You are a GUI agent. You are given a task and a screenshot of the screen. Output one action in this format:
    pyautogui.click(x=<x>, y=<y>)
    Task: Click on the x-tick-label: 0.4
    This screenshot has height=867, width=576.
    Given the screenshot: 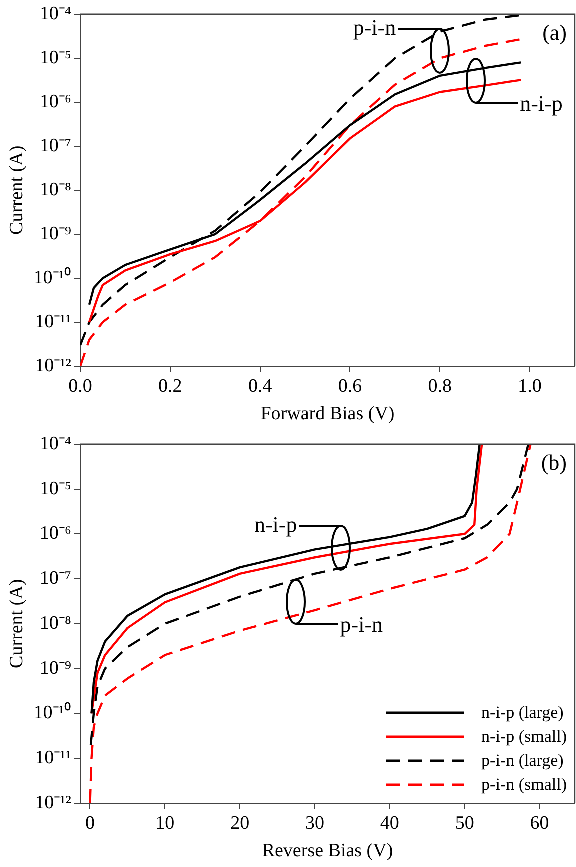 What is the action you would take?
    pyautogui.click(x=260, y=386)
    